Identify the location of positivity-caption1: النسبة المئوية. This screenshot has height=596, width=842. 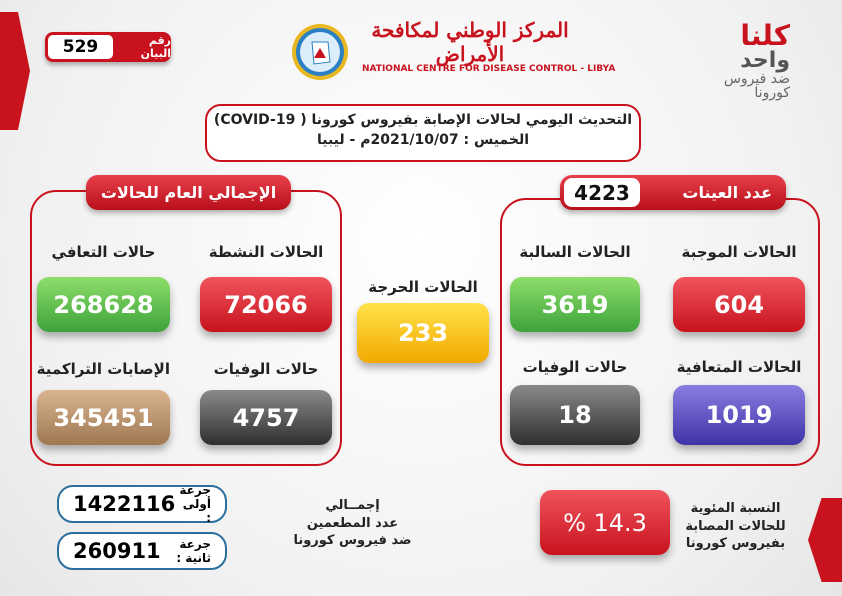
(735, 508).